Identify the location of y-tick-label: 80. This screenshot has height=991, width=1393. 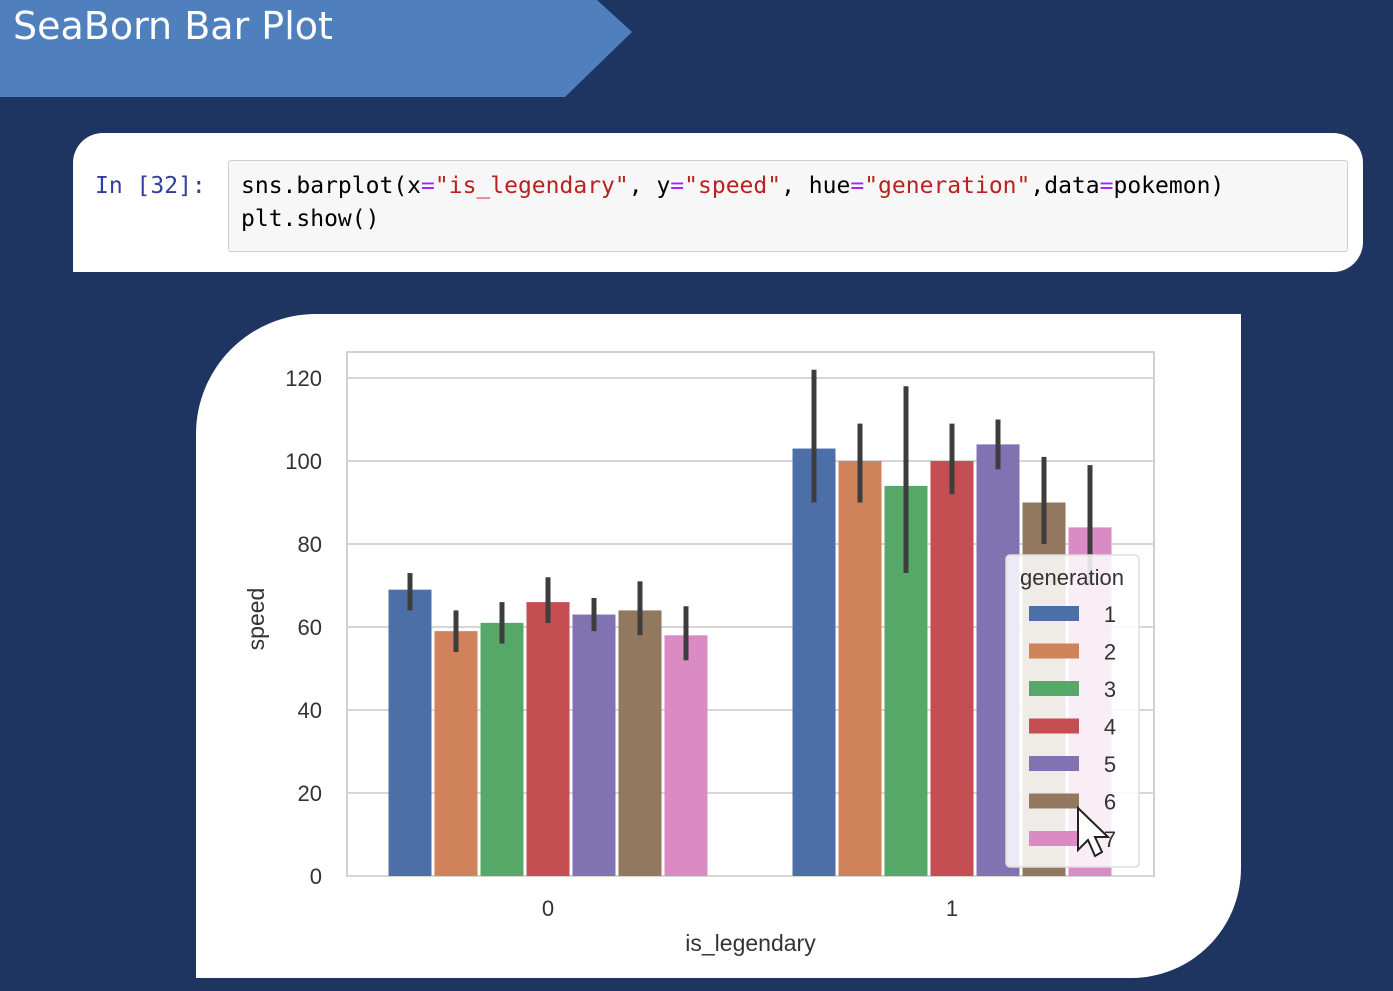
(310, 544).